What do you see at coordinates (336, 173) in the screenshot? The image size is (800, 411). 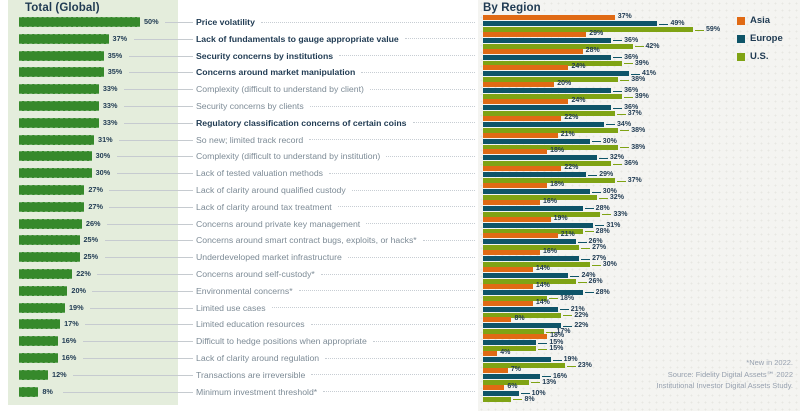 I see `category-label-row: Lack of tested valuation methods` at bounding box center [336, 173].